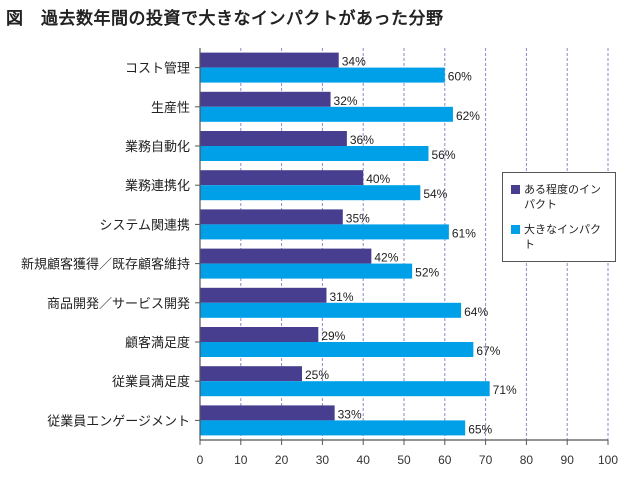  I want to click on category-label-1: 生産性, so click(170, 108).